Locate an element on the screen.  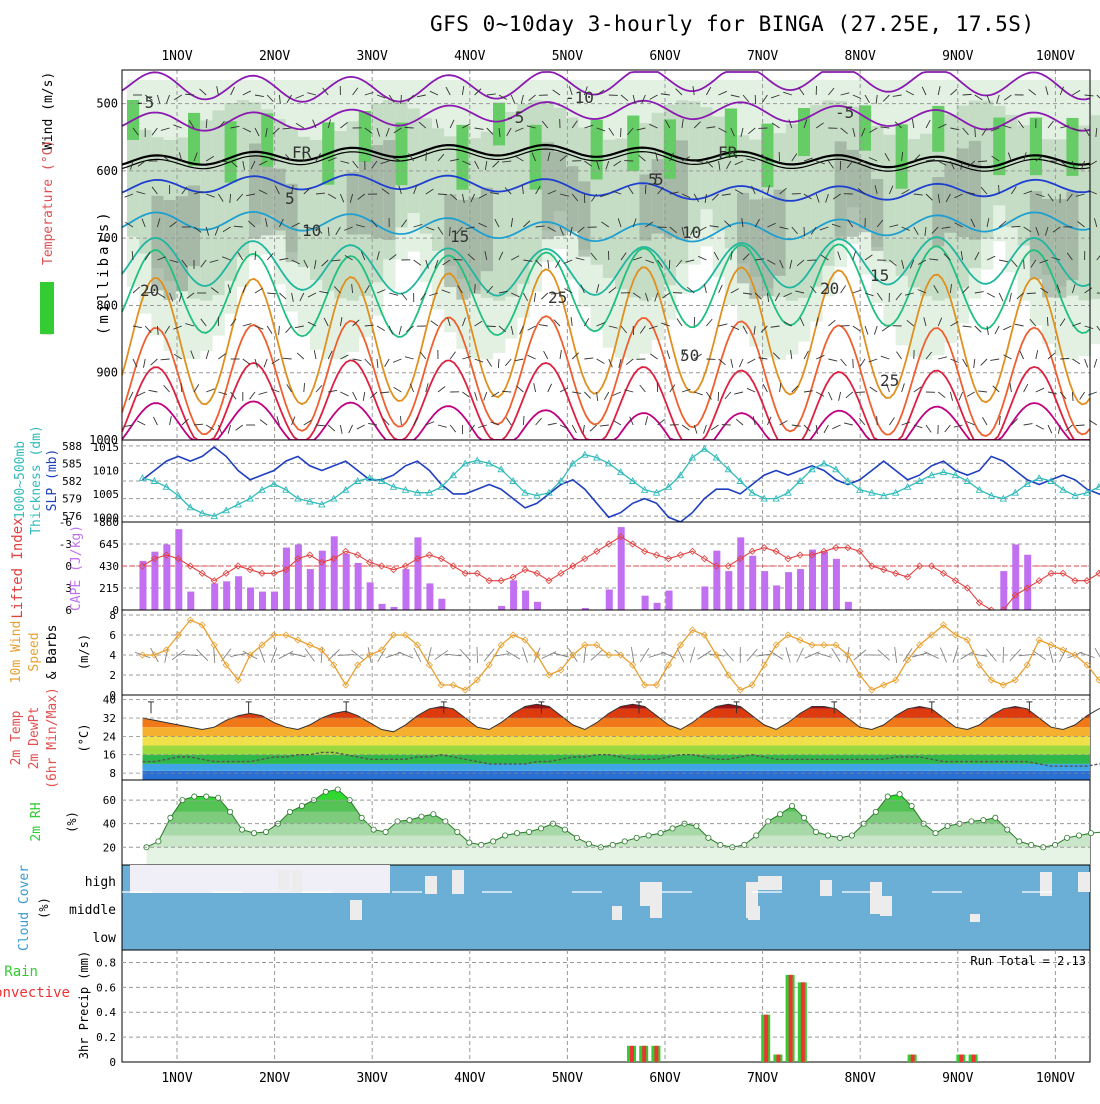
wind-label-1: 10m Wind is located at coordinates (16, 652).